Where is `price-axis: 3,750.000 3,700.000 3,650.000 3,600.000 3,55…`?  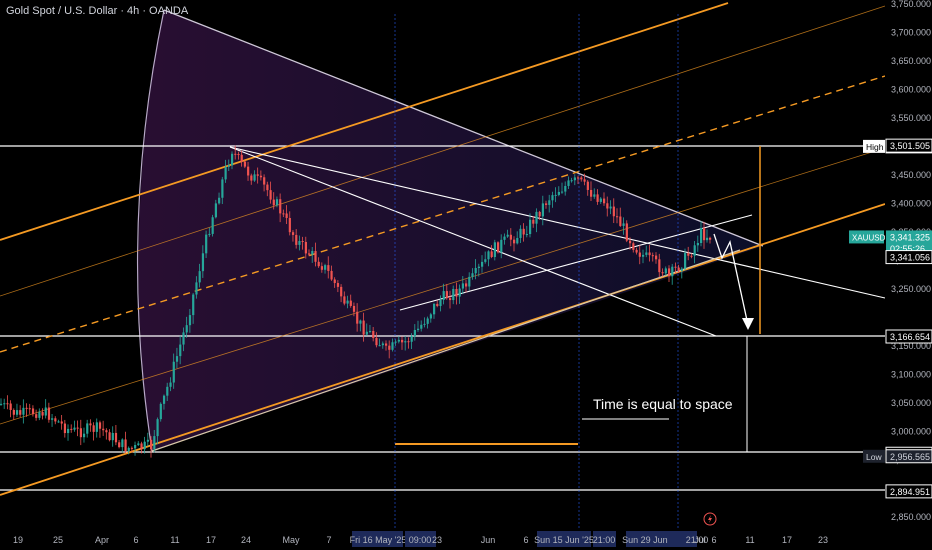
price-axis: 3,750.000 3,700.000 3,650.000 3,600.000 3,55… is located at coordinates (890, 275).